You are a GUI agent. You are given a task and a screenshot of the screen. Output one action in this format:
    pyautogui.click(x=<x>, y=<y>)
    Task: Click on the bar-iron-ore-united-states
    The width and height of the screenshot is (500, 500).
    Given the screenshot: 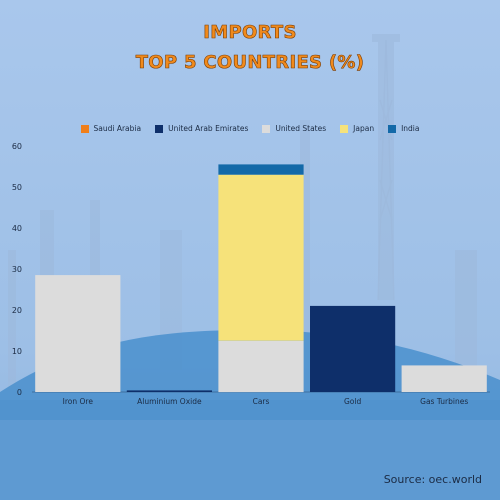 What is the action you would take?
    pyautogui.click(x=78, y=333)
    